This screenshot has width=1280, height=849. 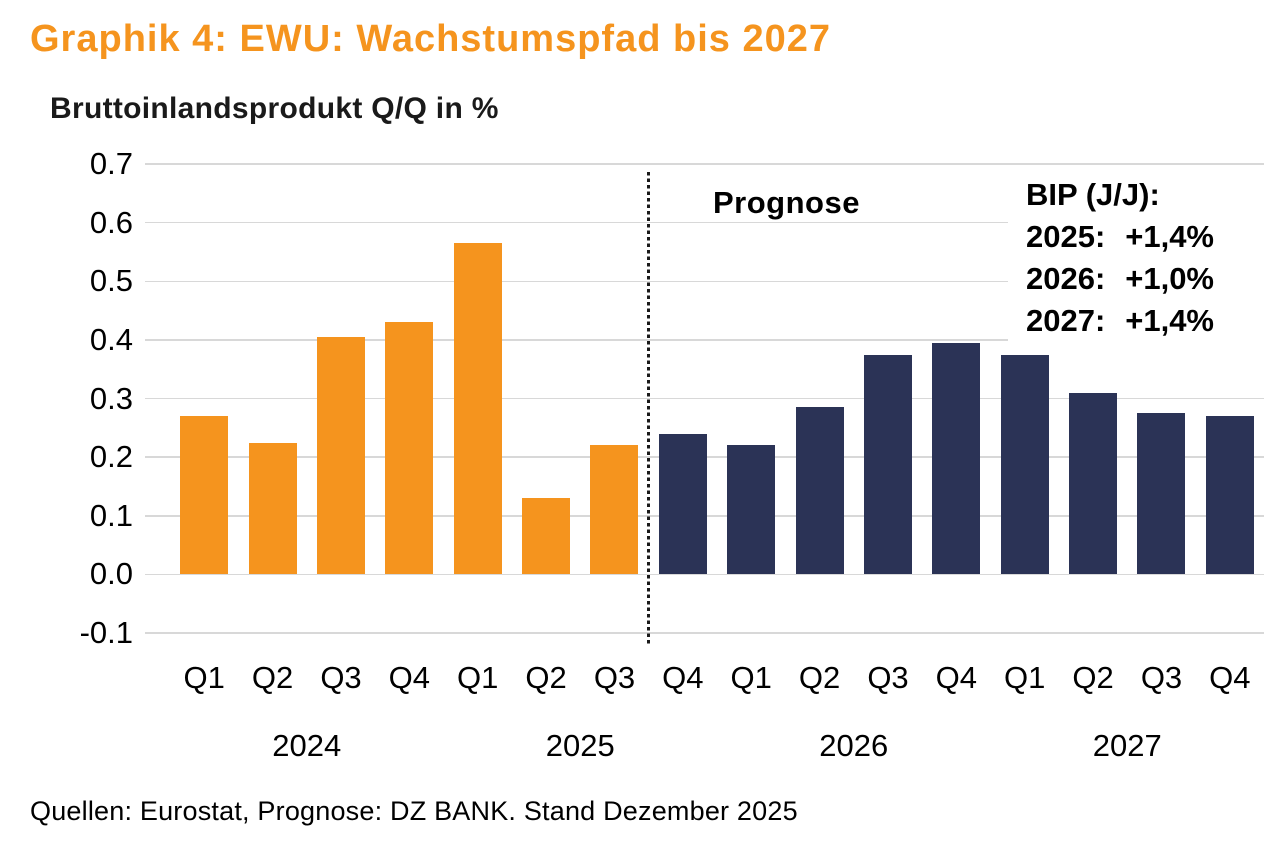 What do you see at coordinates (819, 491) in the screenshot?
I see `bar-2026-Q2` at bounding box center [819, 491].